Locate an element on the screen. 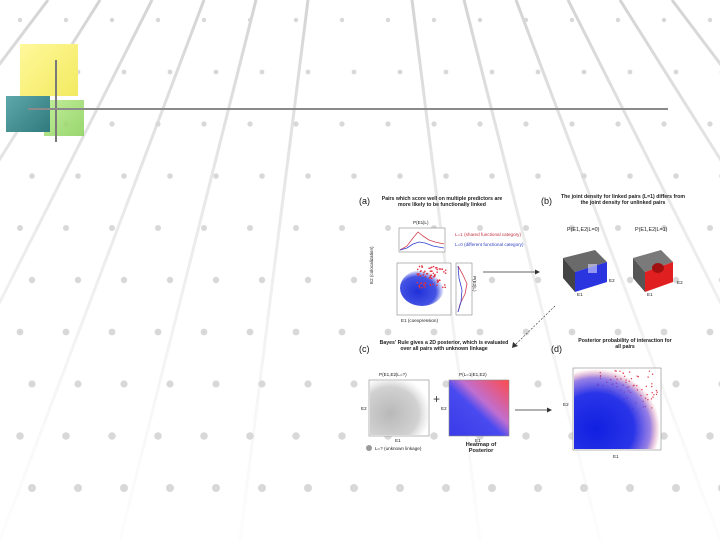 This screenshot has height=540, width=720. panel-d-letter: (d) is located at coordinates (556, 349).